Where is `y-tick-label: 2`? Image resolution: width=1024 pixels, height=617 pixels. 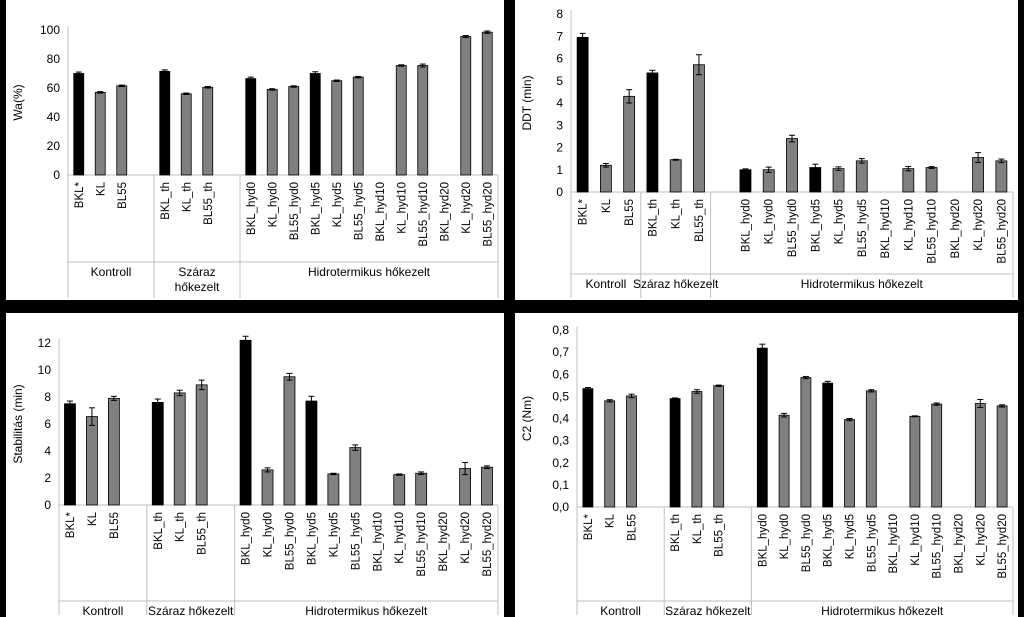
y-tick-label: 2 is located at coordinates (559, 148).